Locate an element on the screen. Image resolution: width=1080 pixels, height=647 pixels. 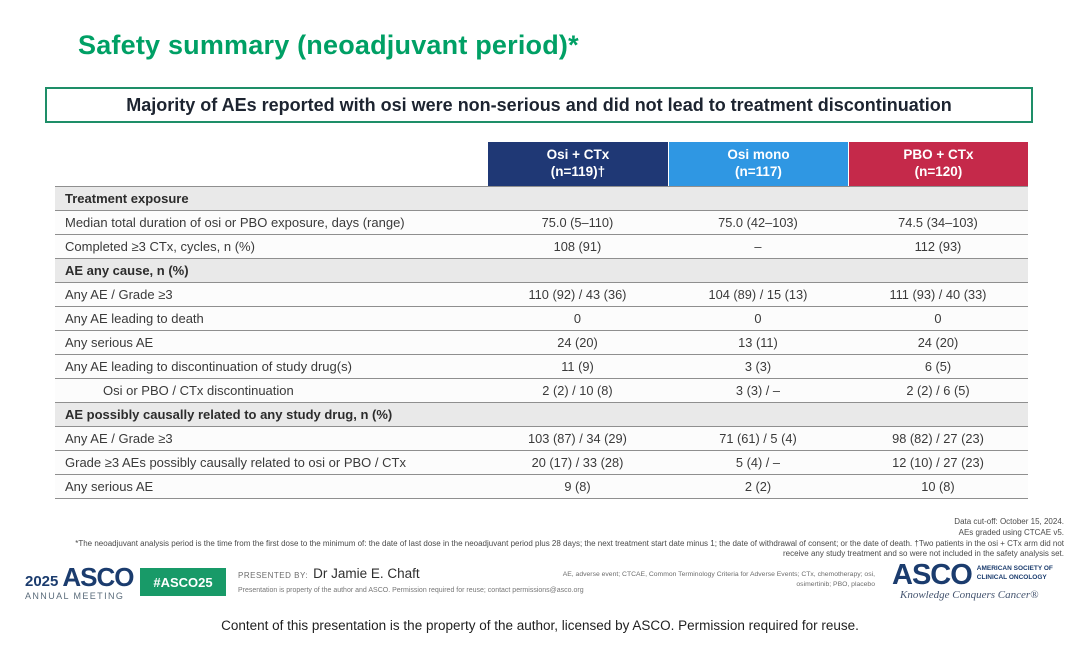
asco-annual-meeting-logo: 2025 ASCO ANNUAL MEETING is located at coordinates (82, 581).